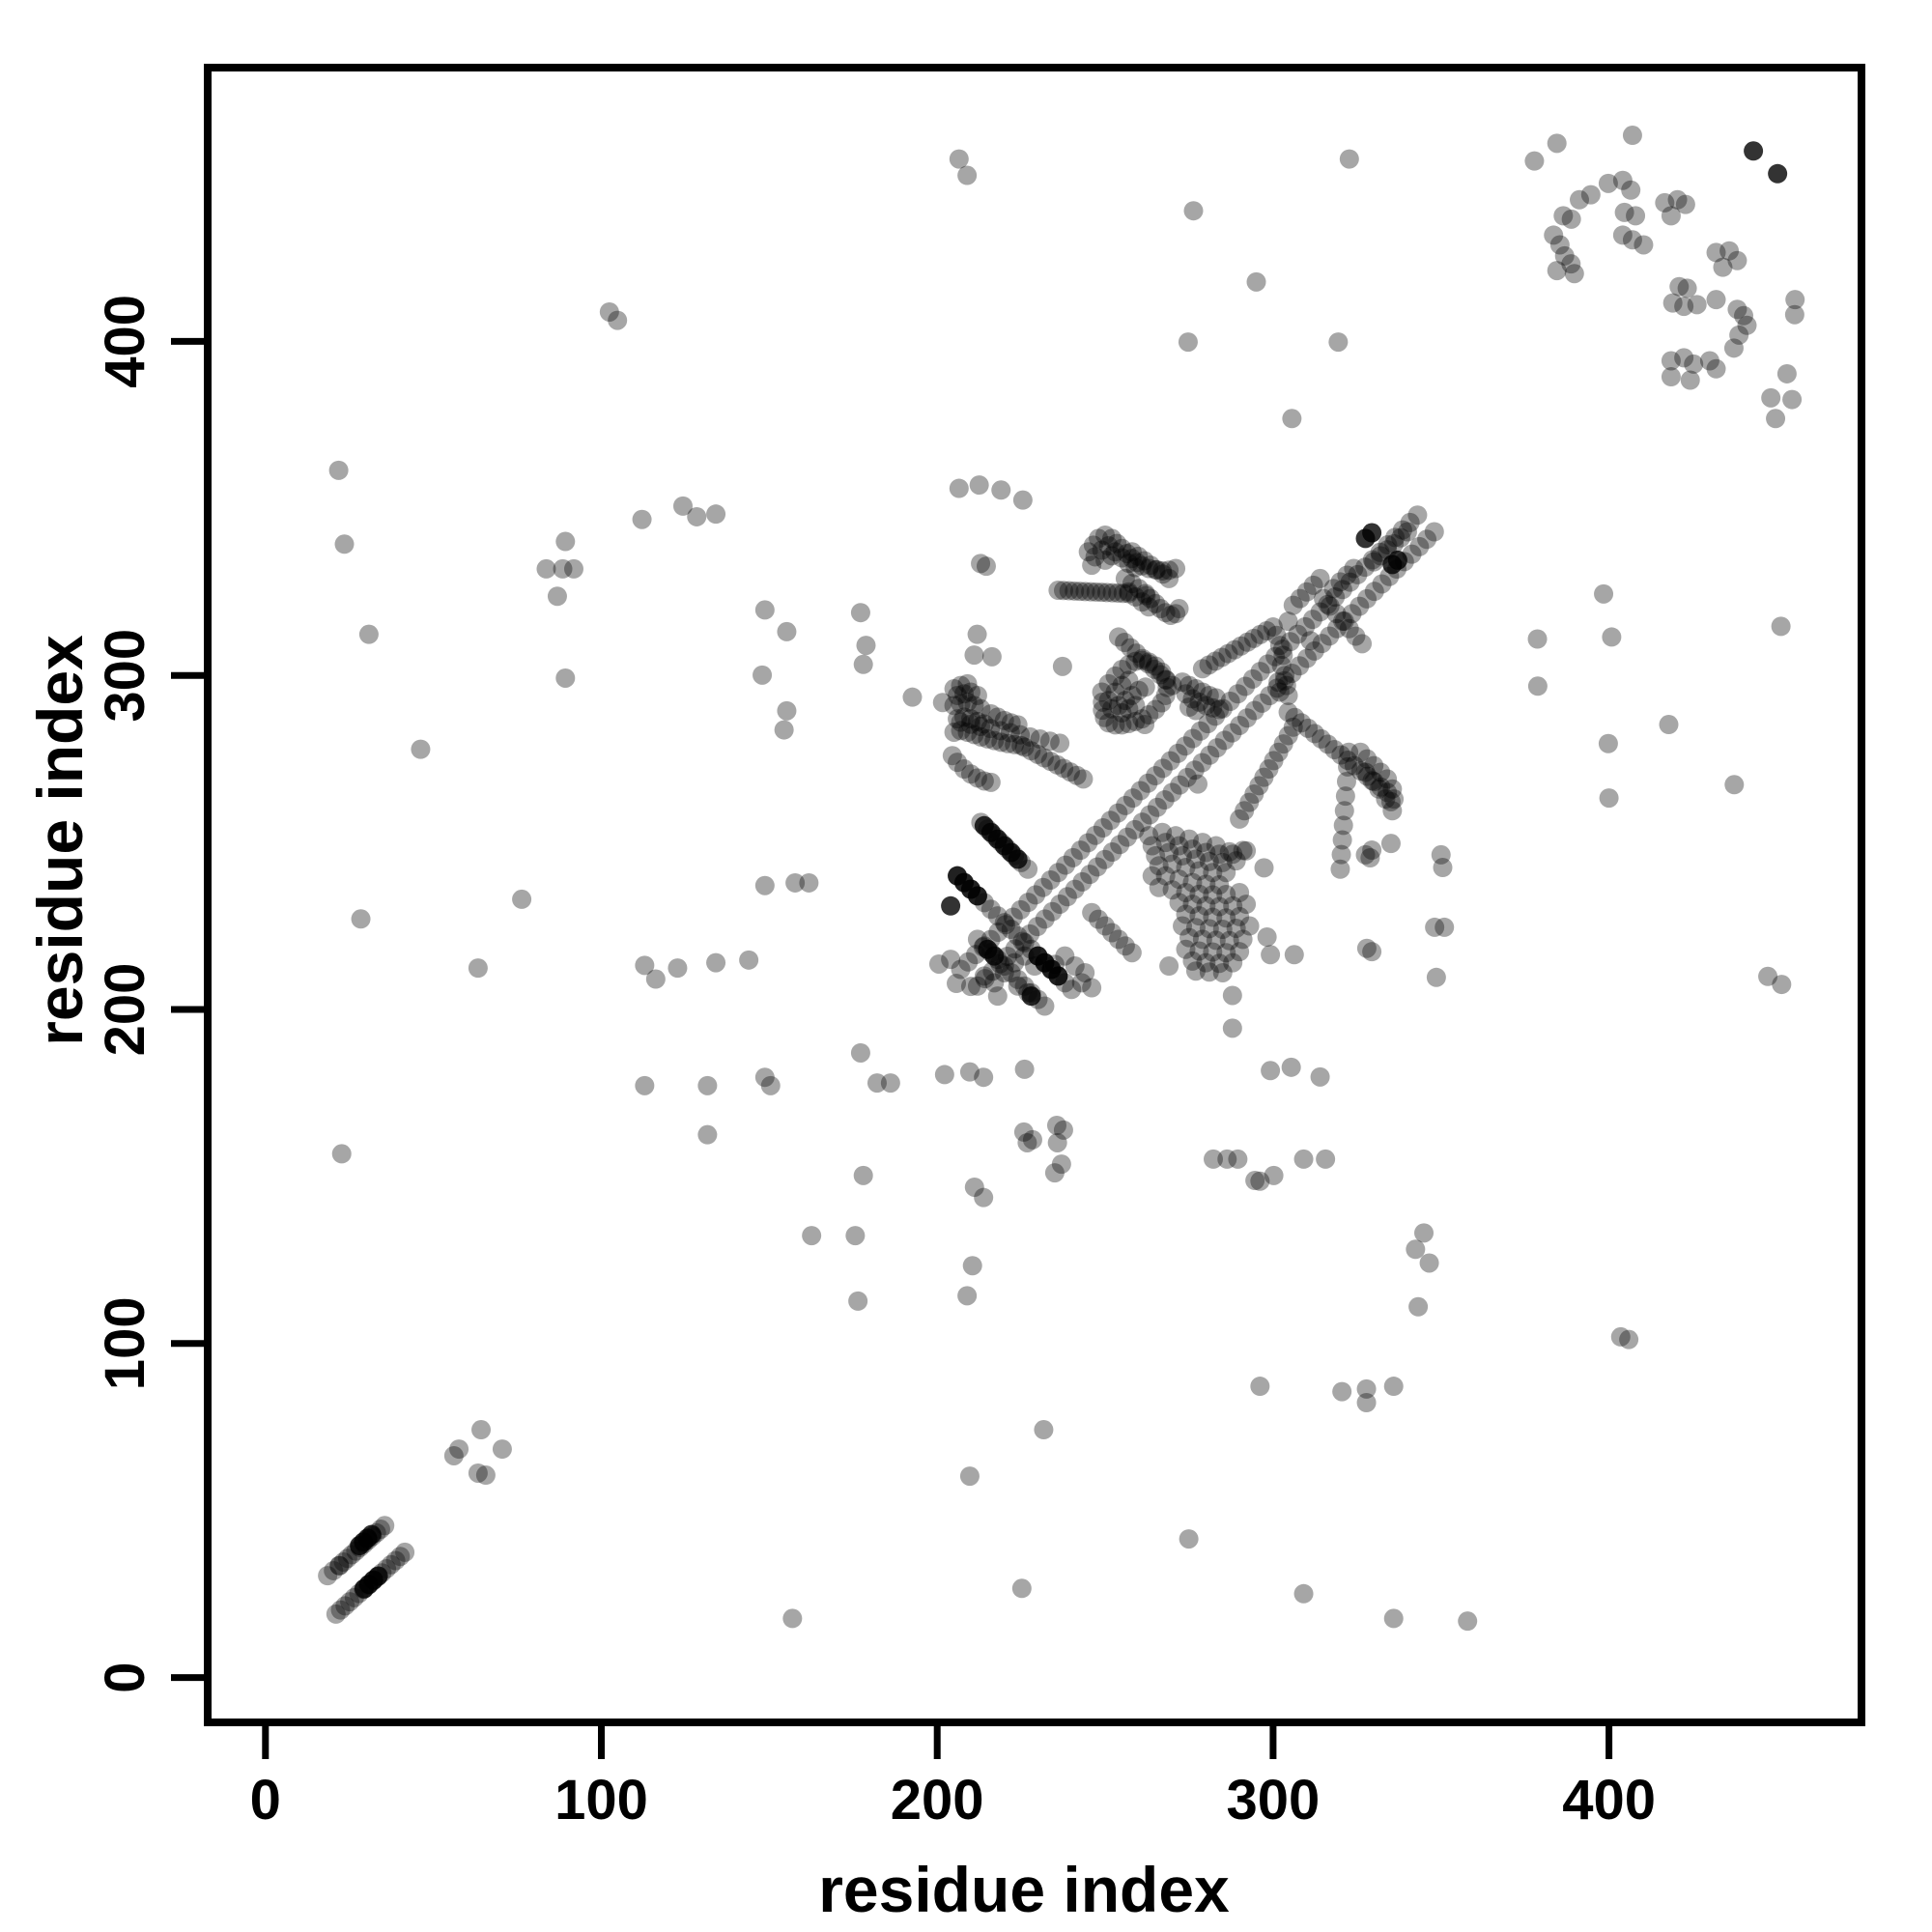  Describe the element at coordinates (1024, 1889) in the screenshot. I see `x-axis-title: residue index` at that location.